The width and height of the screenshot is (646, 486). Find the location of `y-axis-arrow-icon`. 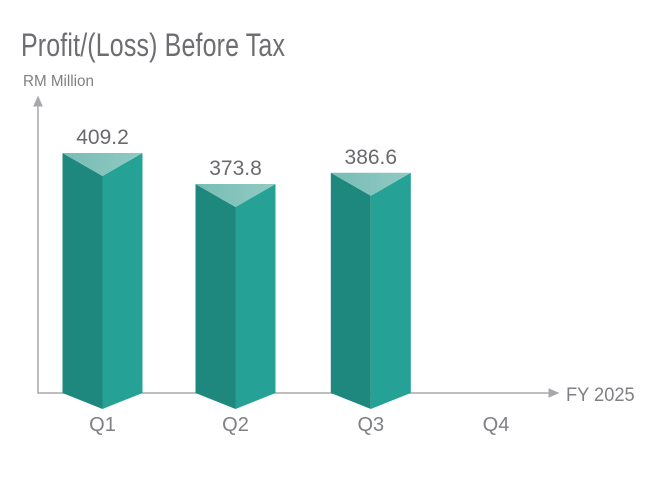

y-axis-arrow-icon is located at coordinates (38, 101).